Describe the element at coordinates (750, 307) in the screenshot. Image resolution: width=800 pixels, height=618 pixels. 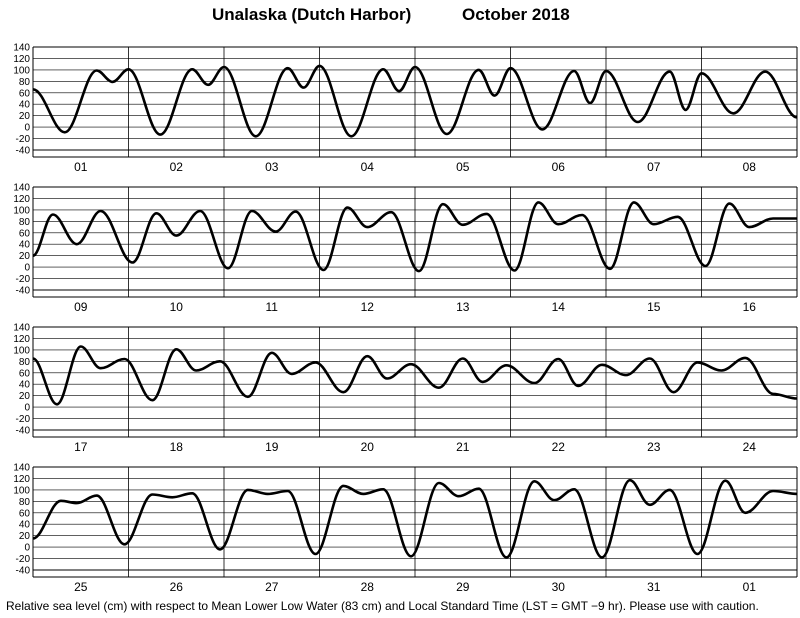
I see `day-label: 16` at that location.